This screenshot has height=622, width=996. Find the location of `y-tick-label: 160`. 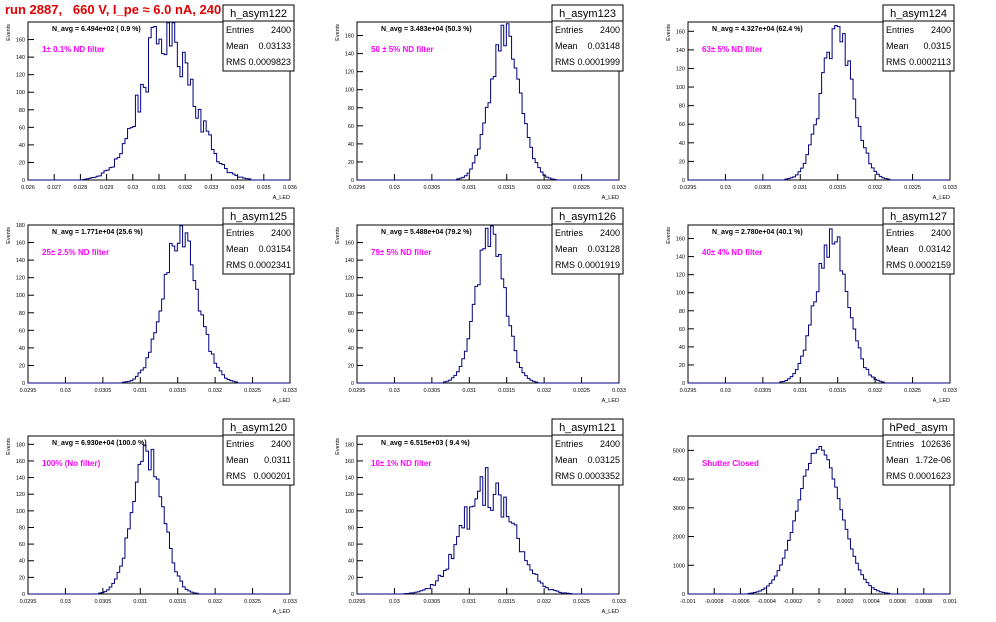

y-tick-label: 160 is located at coordinates (349, 462).